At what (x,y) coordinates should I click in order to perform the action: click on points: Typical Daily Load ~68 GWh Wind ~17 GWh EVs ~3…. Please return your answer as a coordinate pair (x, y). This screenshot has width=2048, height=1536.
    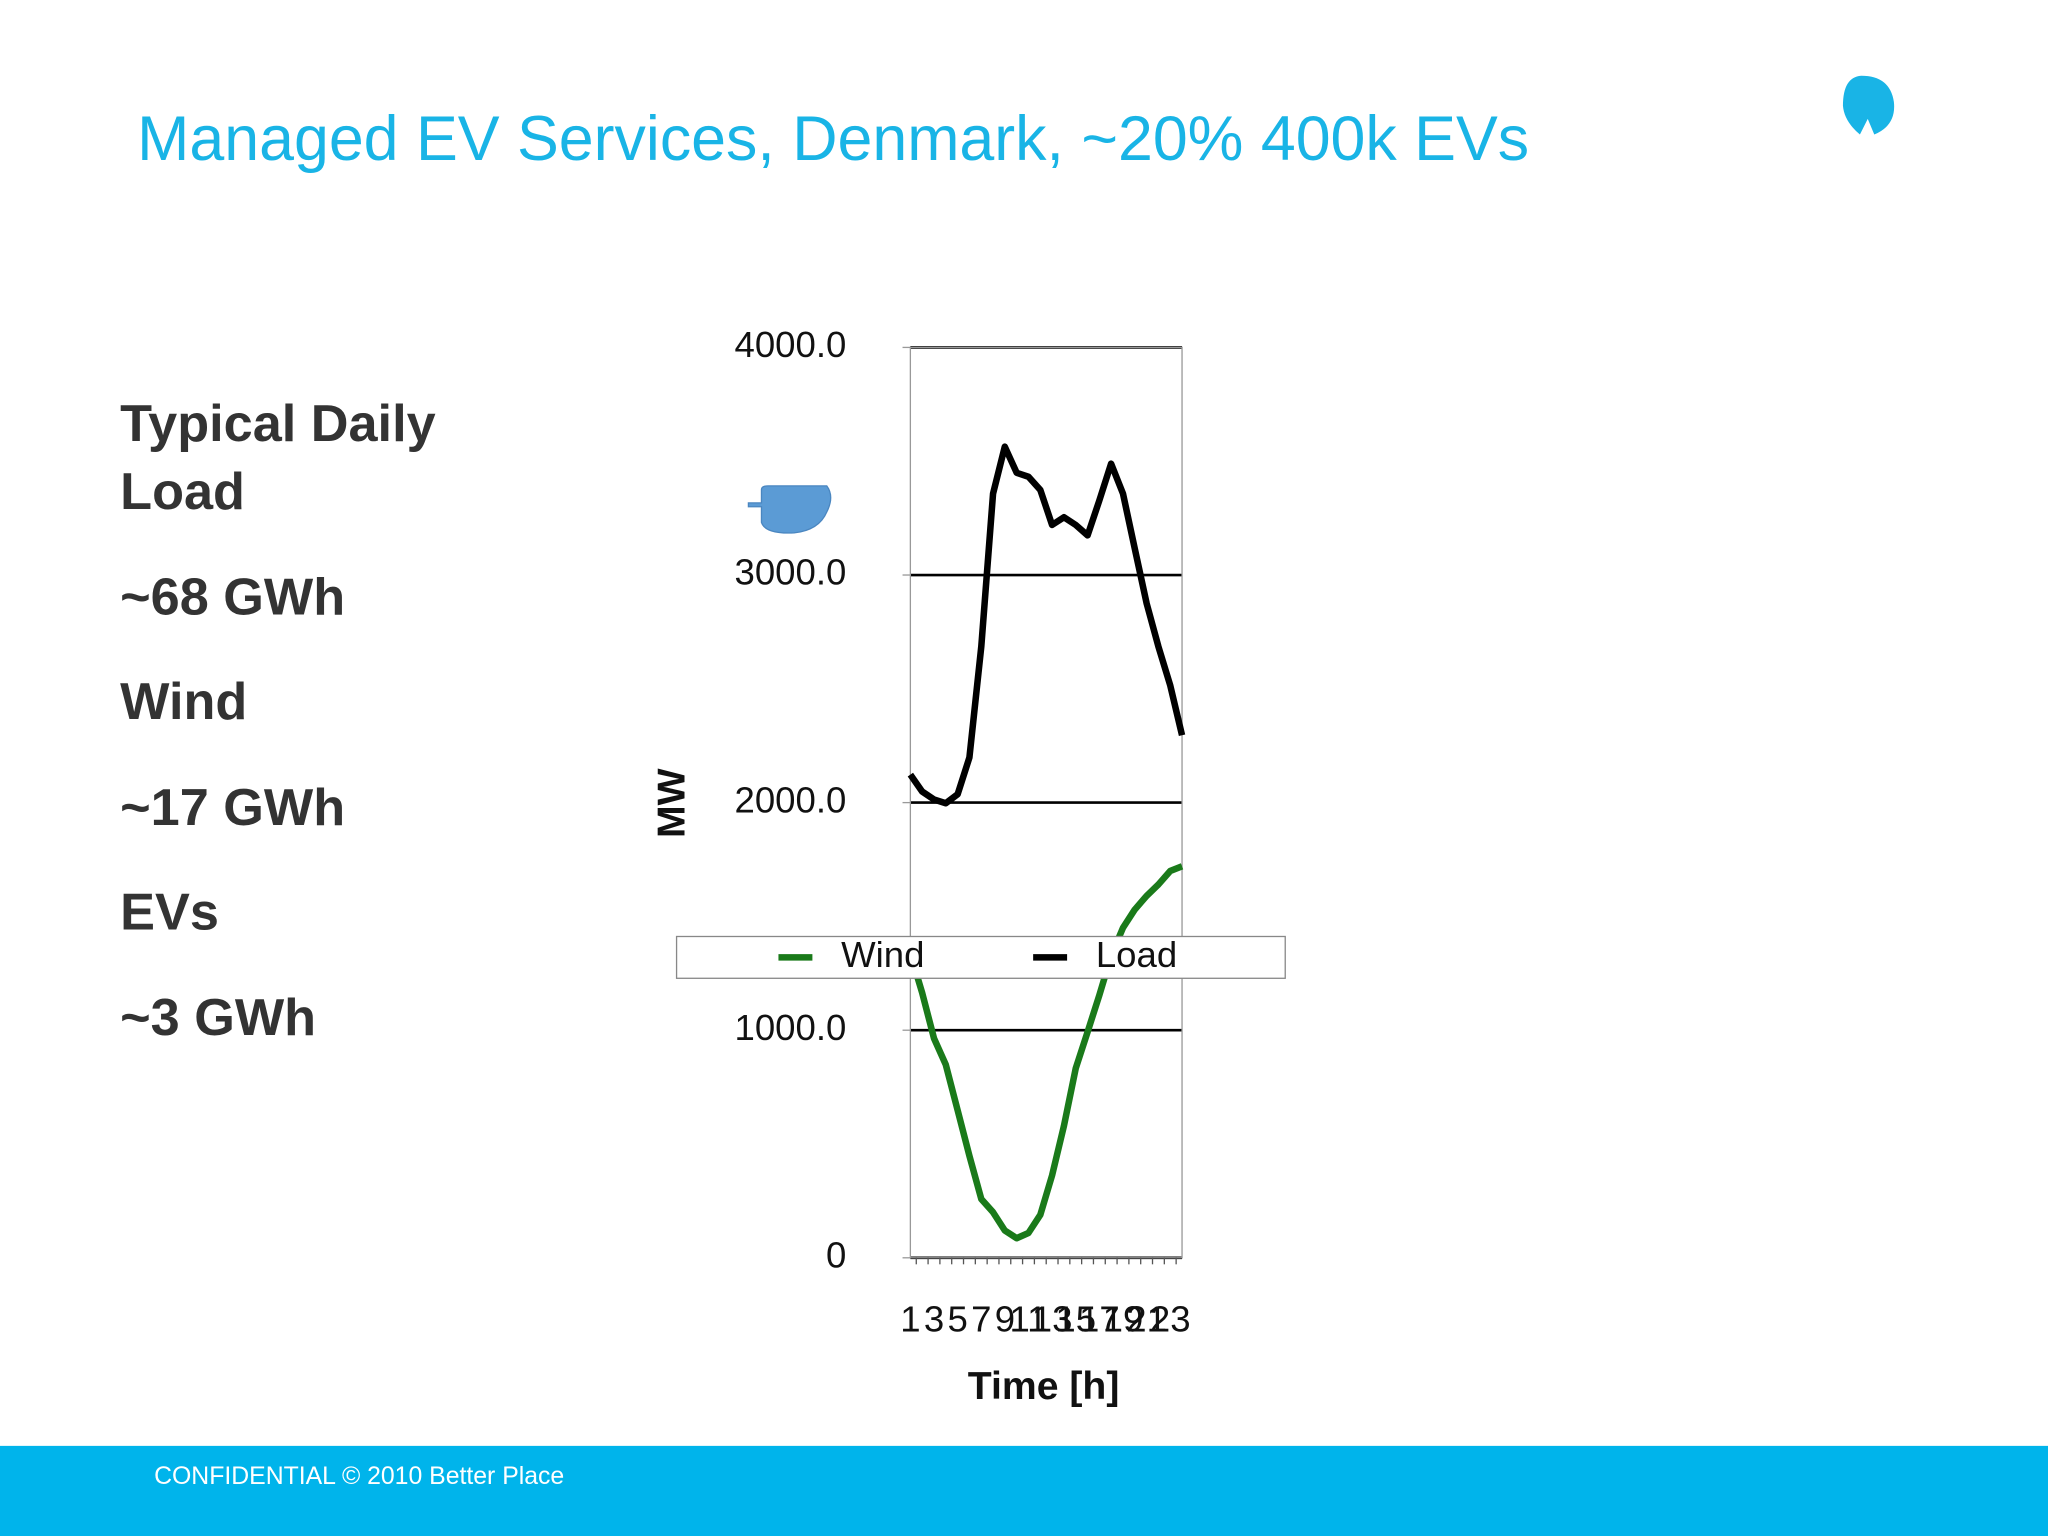
    Looking at the image, I should click on (277, 721).